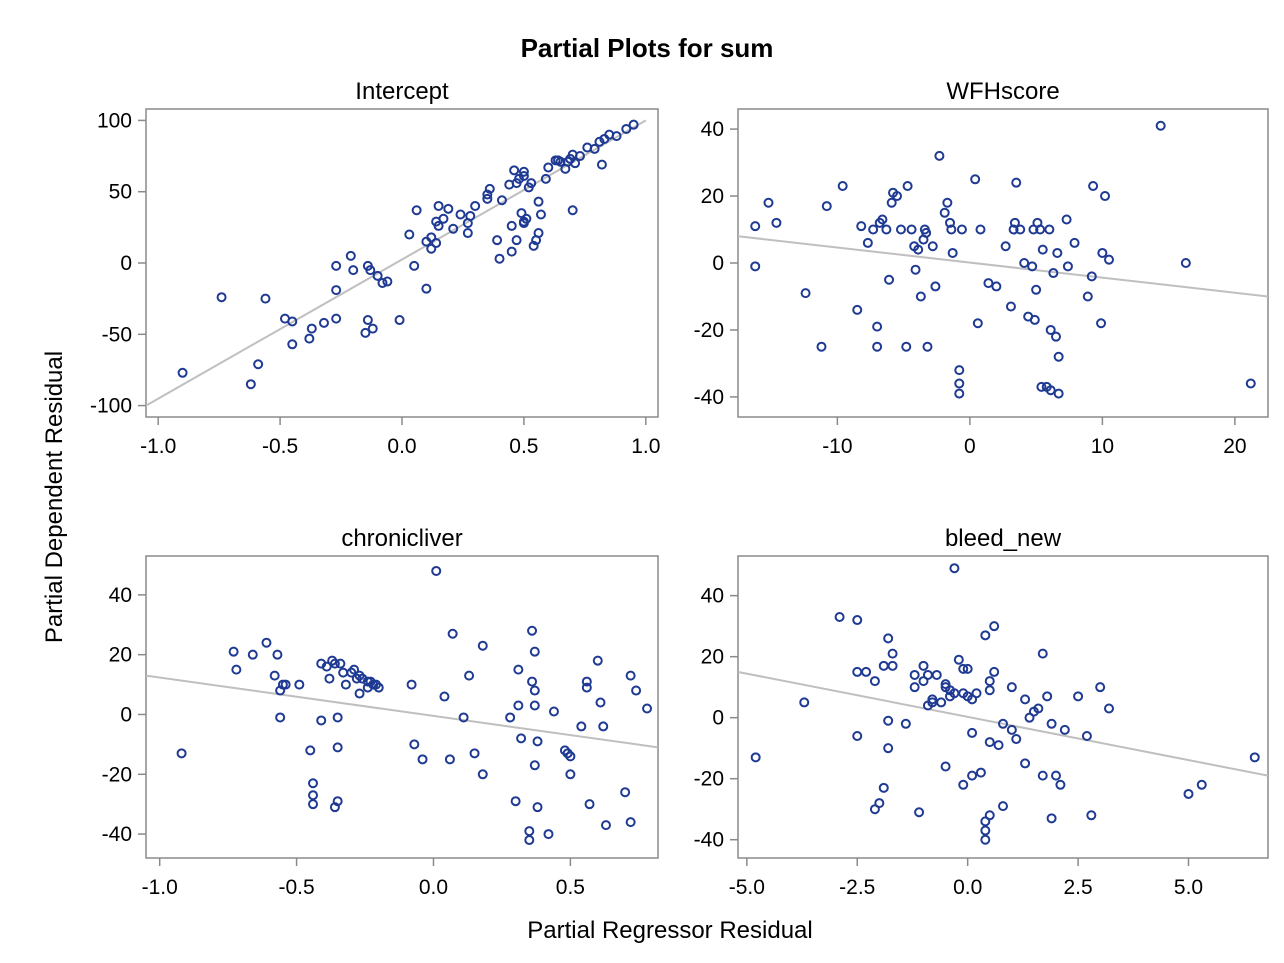 Image resolution: width=1284 pixels, height=963 pixels. Describe the element at coordinates (54, 497) in the screenshot. I see `figure-y-axis-label: Partial Dependent Residual` at that location.